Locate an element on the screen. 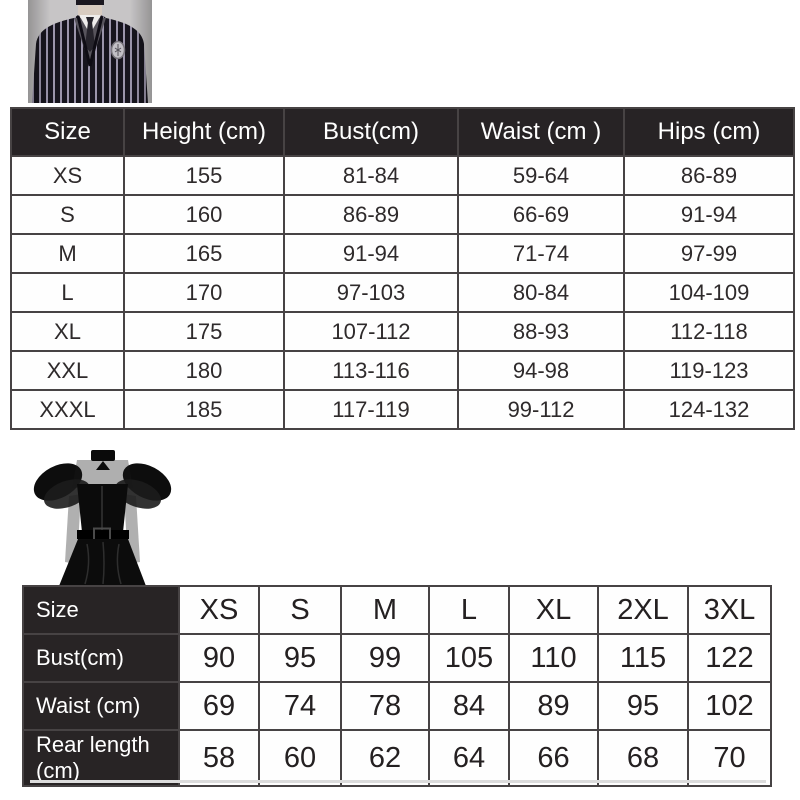 The height and width of the screenshot is (800, 800). column-header-waist: Waist (cm ) is located at coordinates (541, 132).